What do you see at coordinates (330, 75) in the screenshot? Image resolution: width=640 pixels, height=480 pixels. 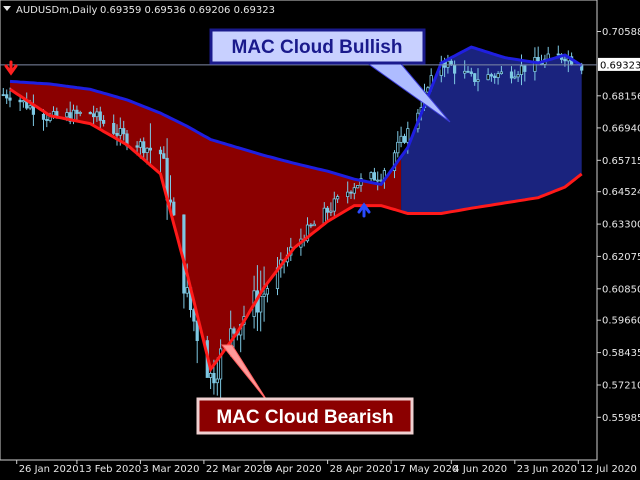 I see `callout-bullish: MAC Cloud Bullish` at bounding box center [330, 75].